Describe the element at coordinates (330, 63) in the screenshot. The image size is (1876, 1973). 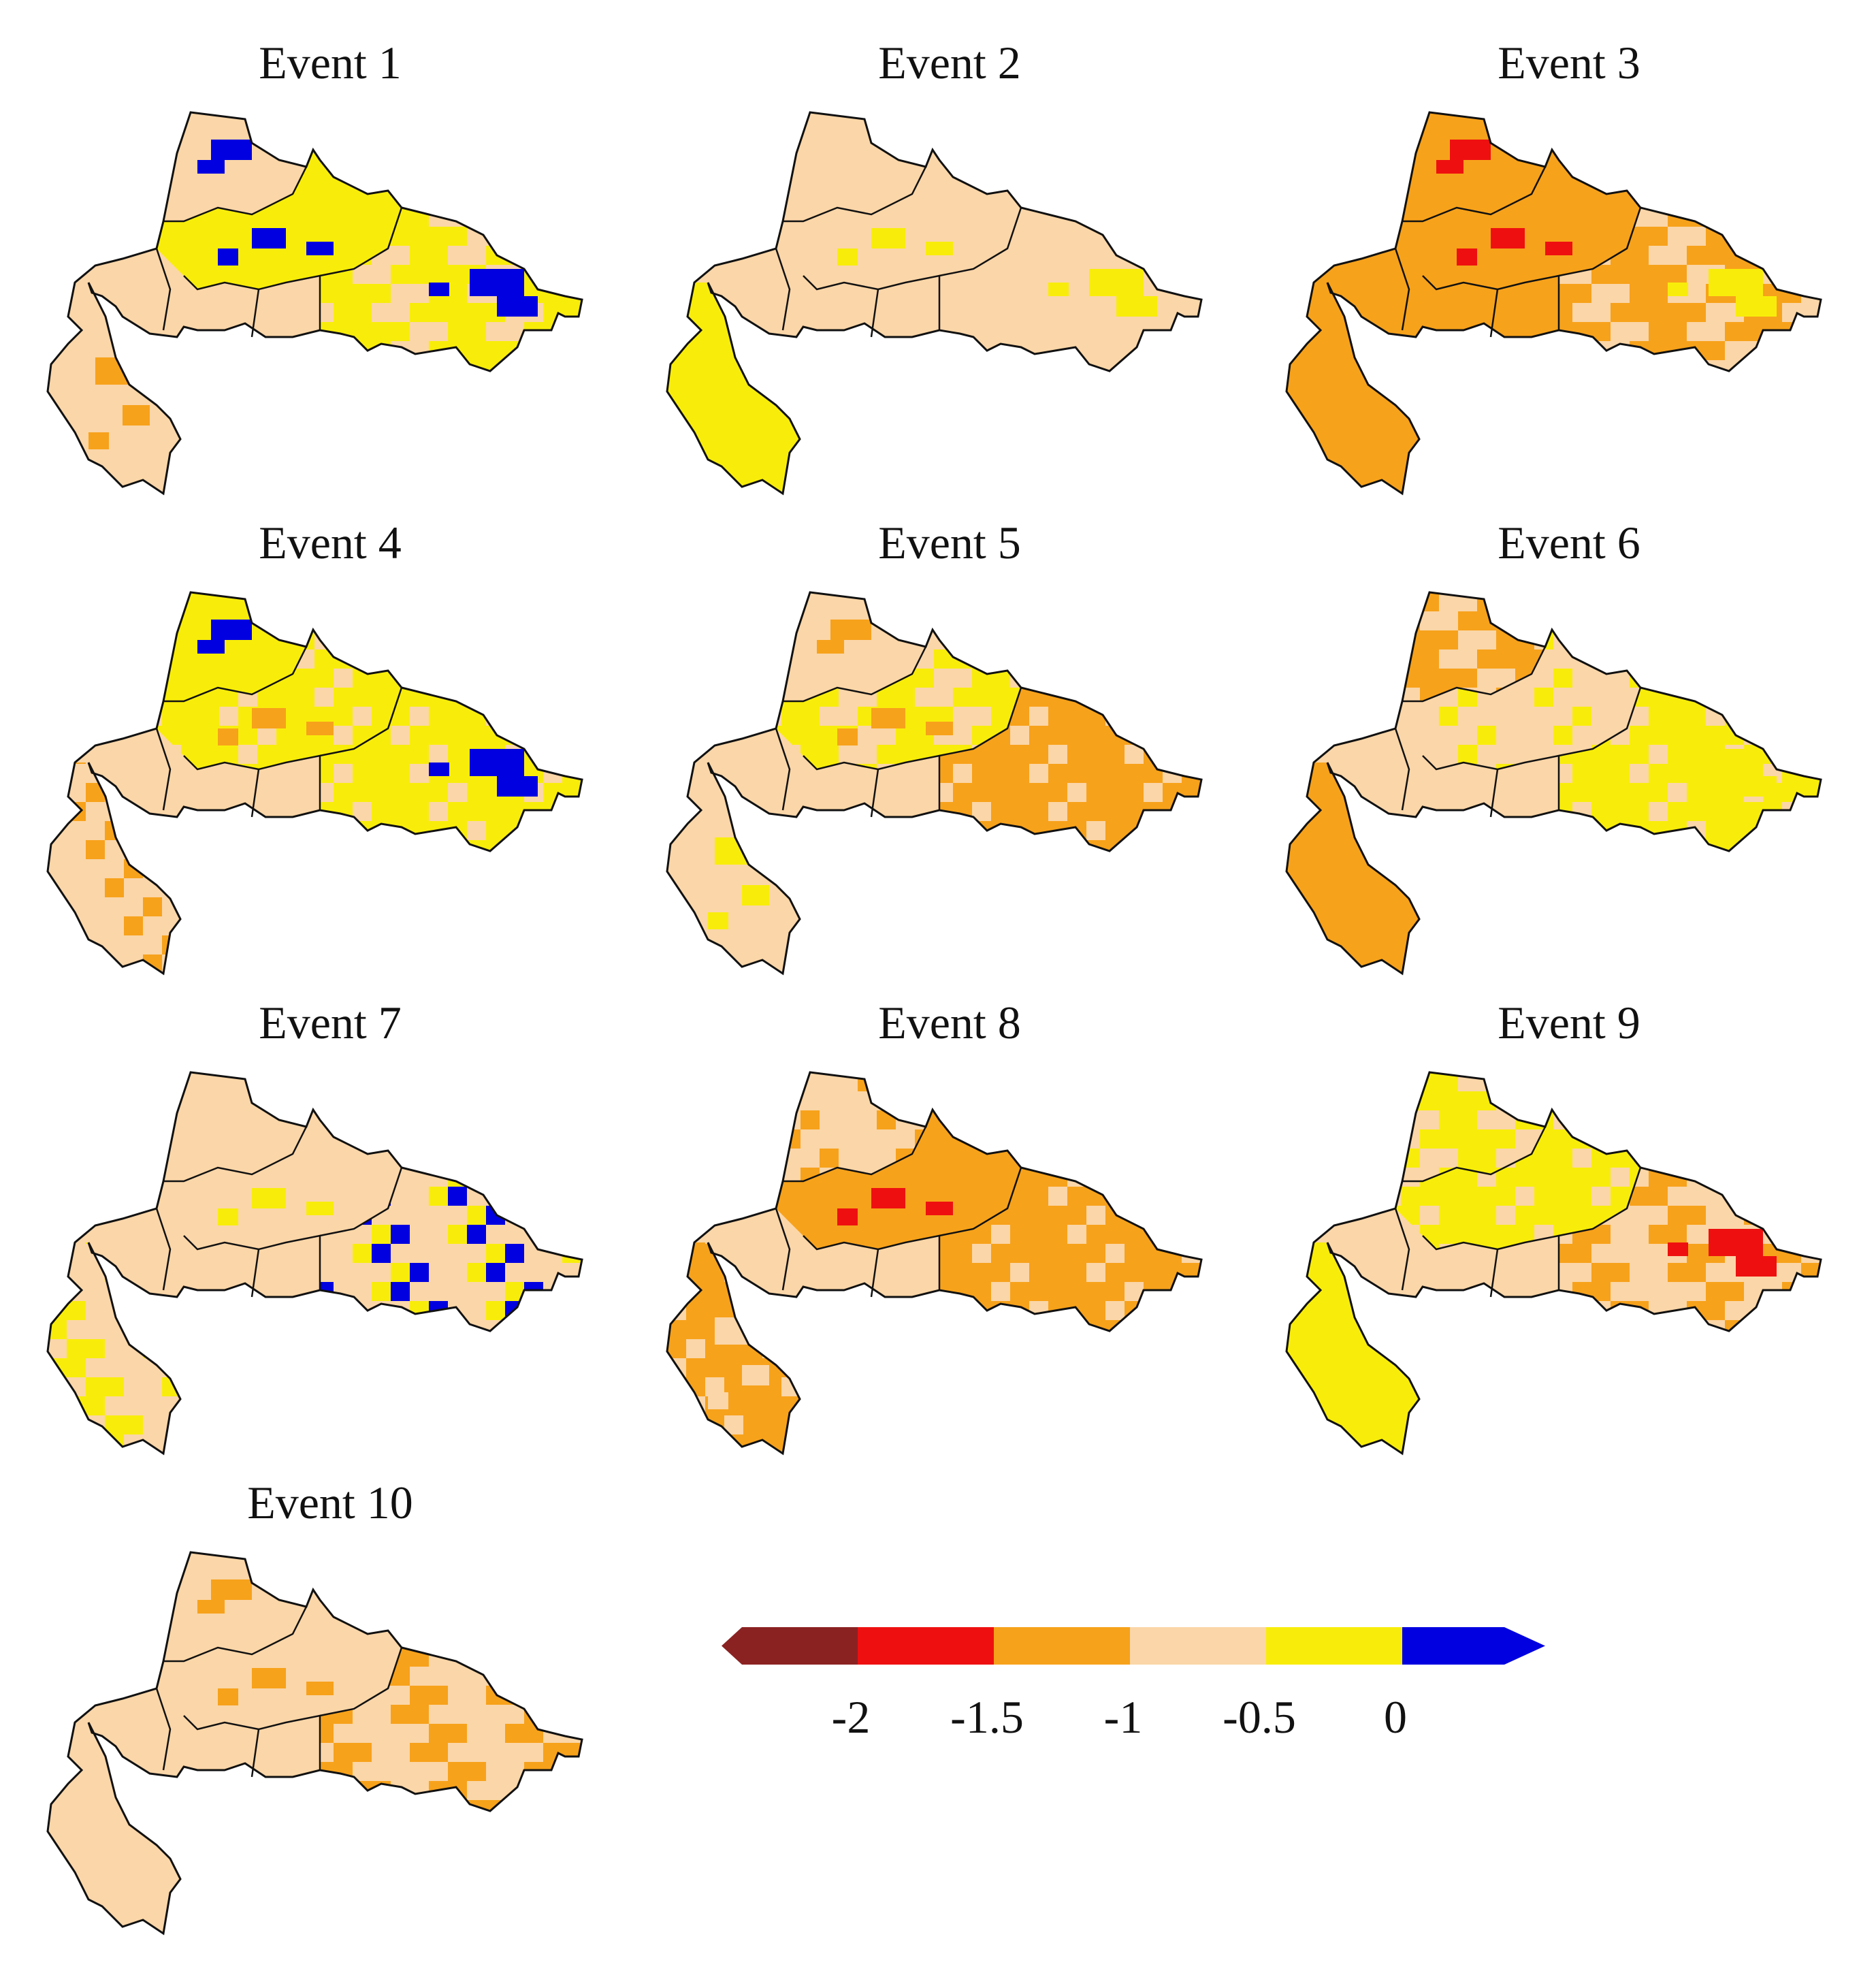
I see `panel-title: Event 1` at that location.